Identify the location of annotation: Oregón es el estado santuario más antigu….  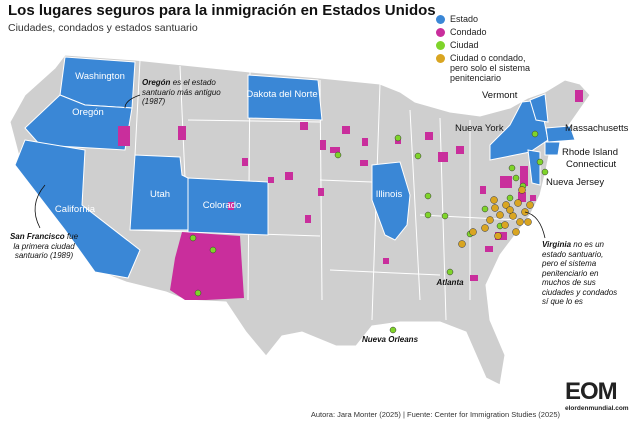
(188, 92).